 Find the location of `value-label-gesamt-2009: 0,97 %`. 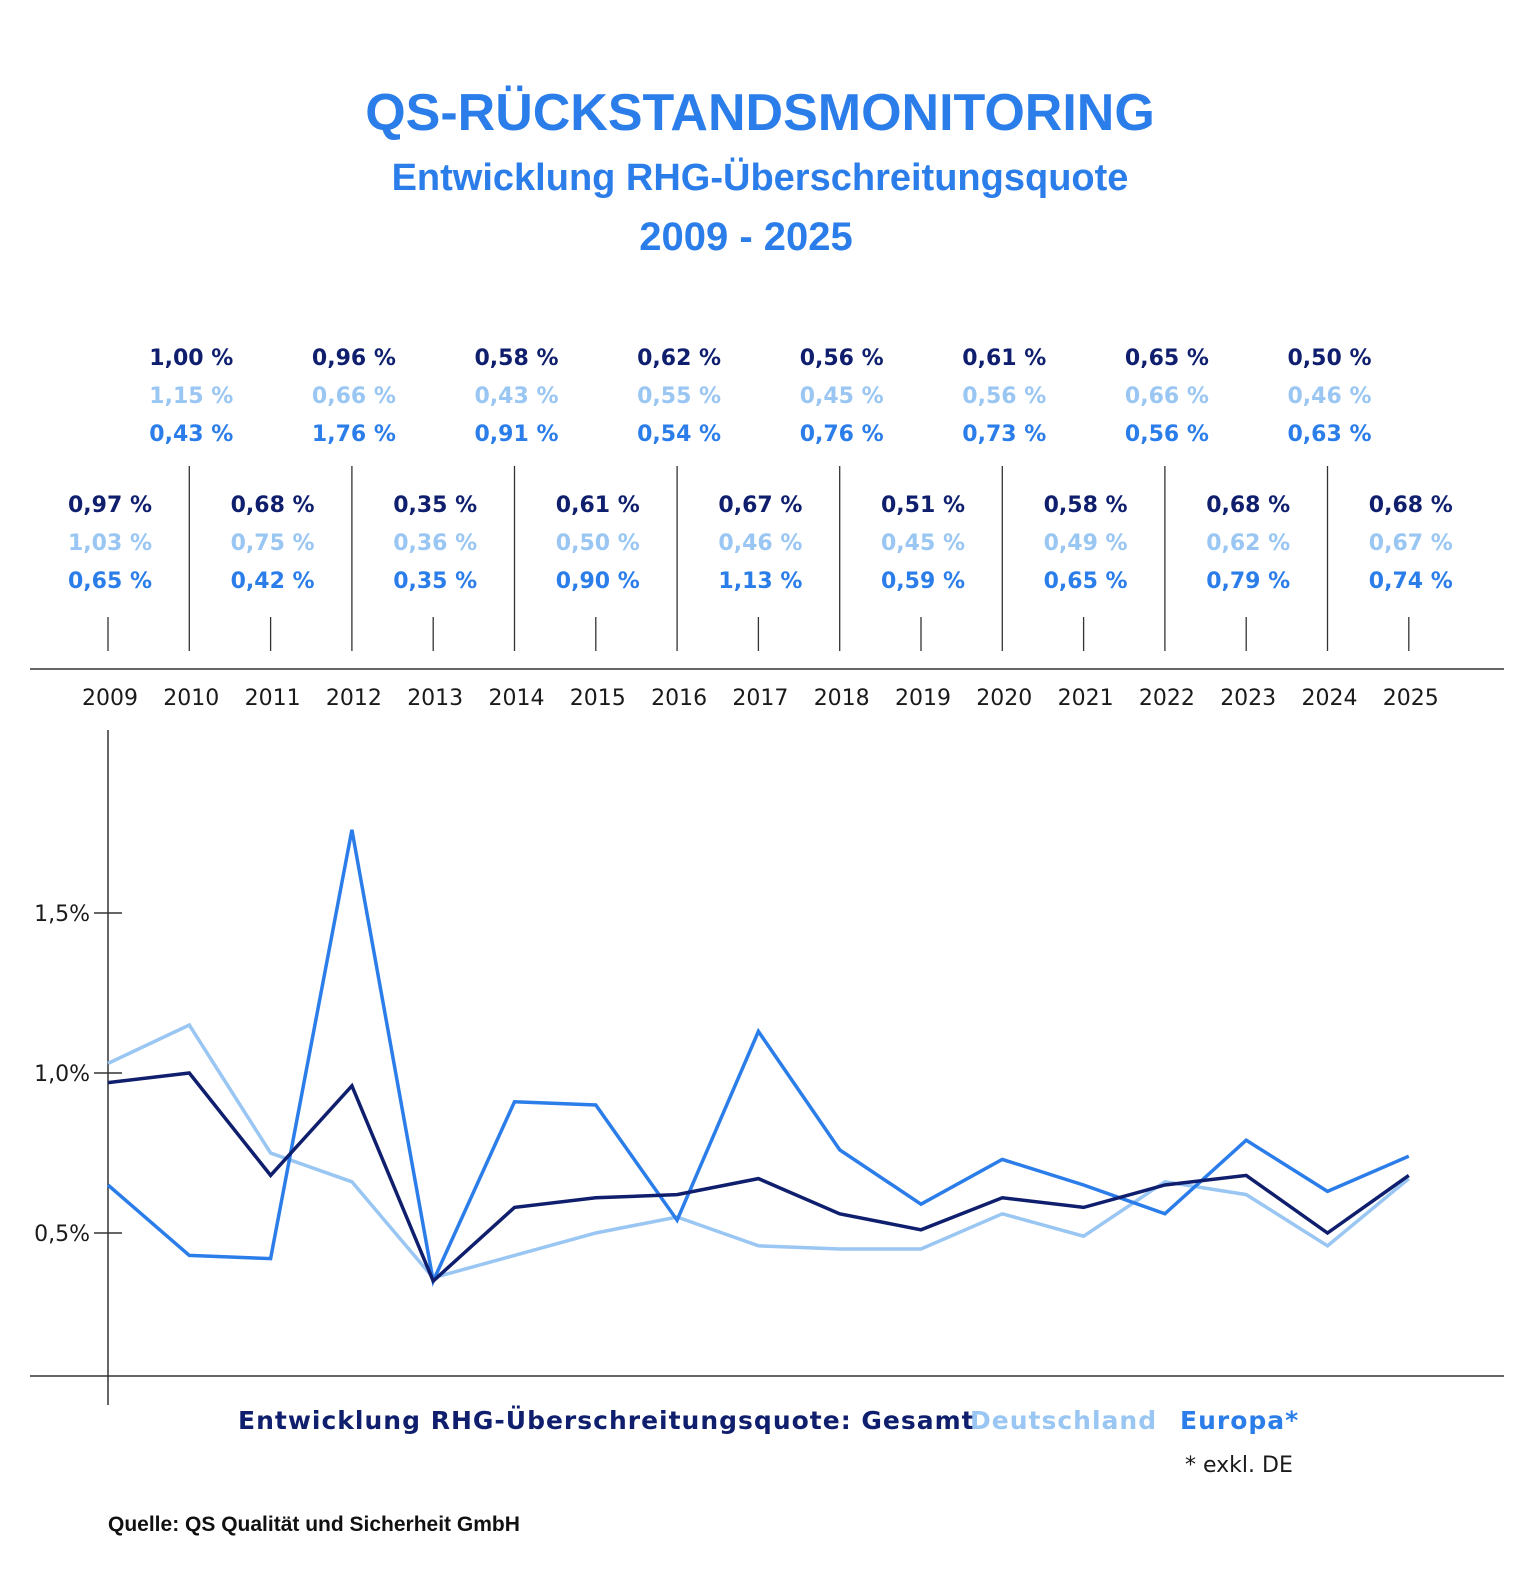

value-label-gesamt-2009: 0,97 % is located at coordinates (110, 505).